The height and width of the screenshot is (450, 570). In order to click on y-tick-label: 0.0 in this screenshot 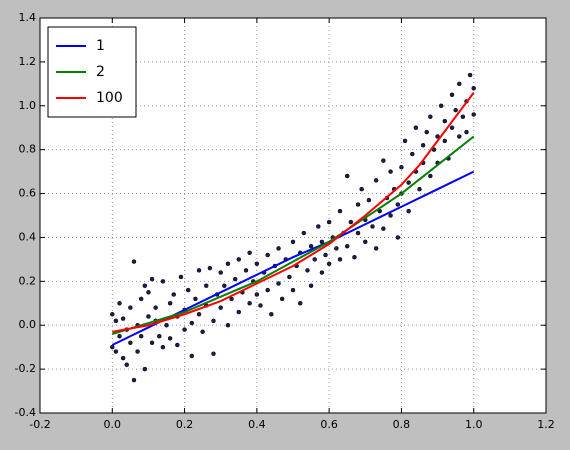, I will do `click(28, 324)`.